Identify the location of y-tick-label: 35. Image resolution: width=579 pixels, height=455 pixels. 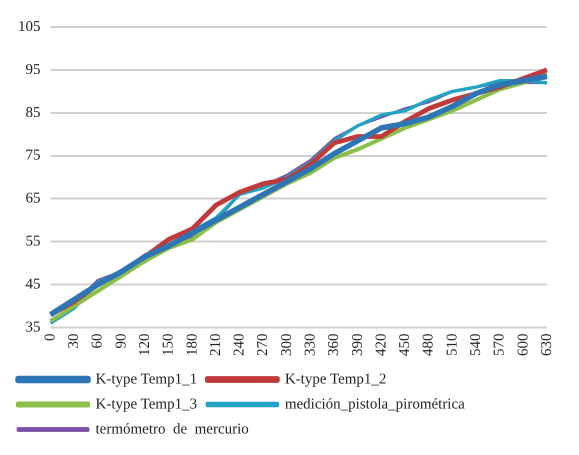
(33, 327).